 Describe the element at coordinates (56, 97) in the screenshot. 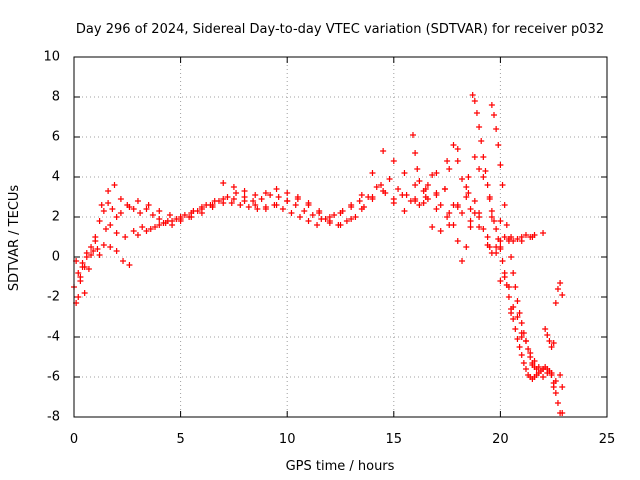

I see `y-tick-label: 8` at that location.